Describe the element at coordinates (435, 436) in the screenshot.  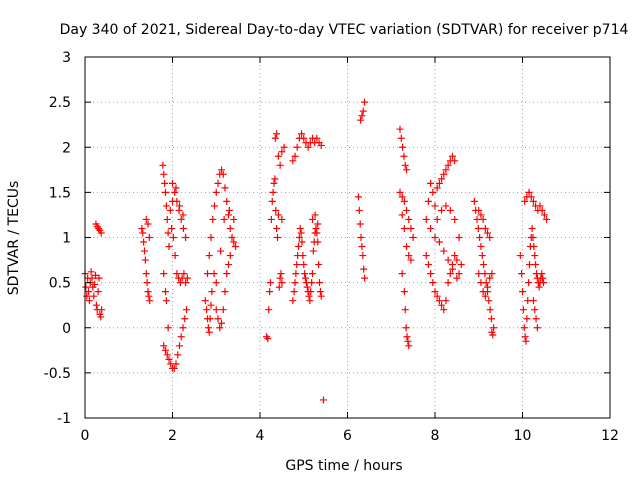
I see `x-tick-label: 8` at that location.